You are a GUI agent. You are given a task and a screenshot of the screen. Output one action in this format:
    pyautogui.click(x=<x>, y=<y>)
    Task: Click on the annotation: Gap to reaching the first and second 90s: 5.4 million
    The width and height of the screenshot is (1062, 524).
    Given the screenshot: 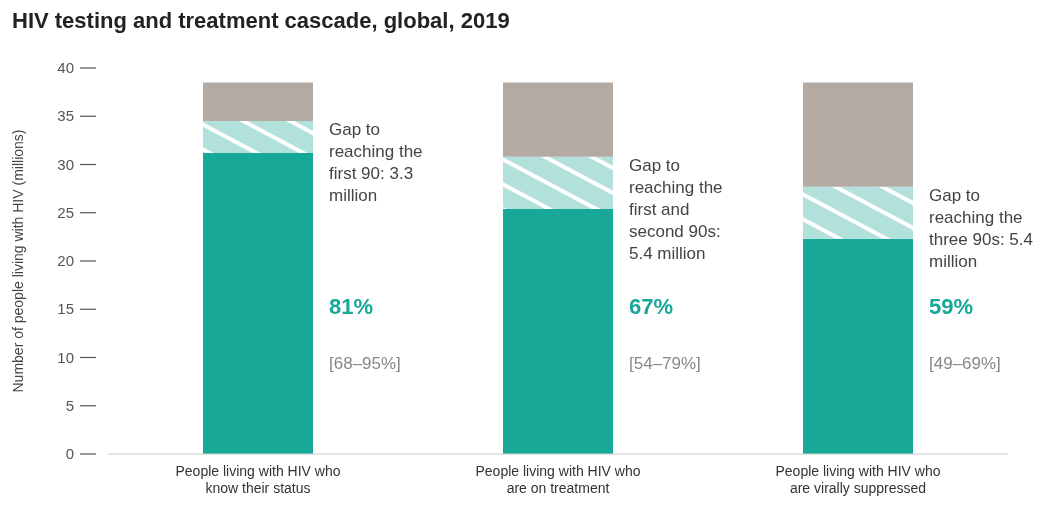 What is the action you would take?
    pyautogui.click(x=676, y=209)
    